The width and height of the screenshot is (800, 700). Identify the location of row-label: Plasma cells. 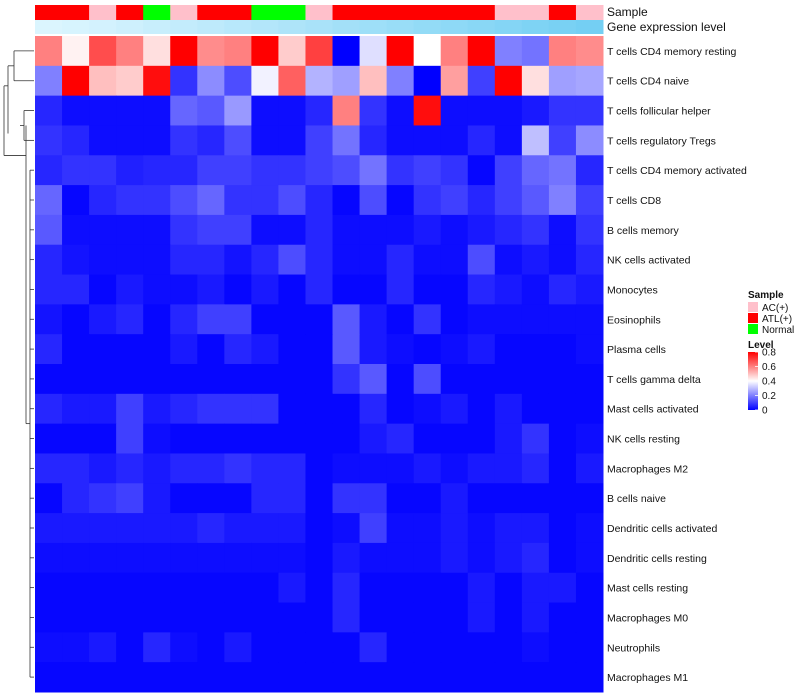
(636, 350).